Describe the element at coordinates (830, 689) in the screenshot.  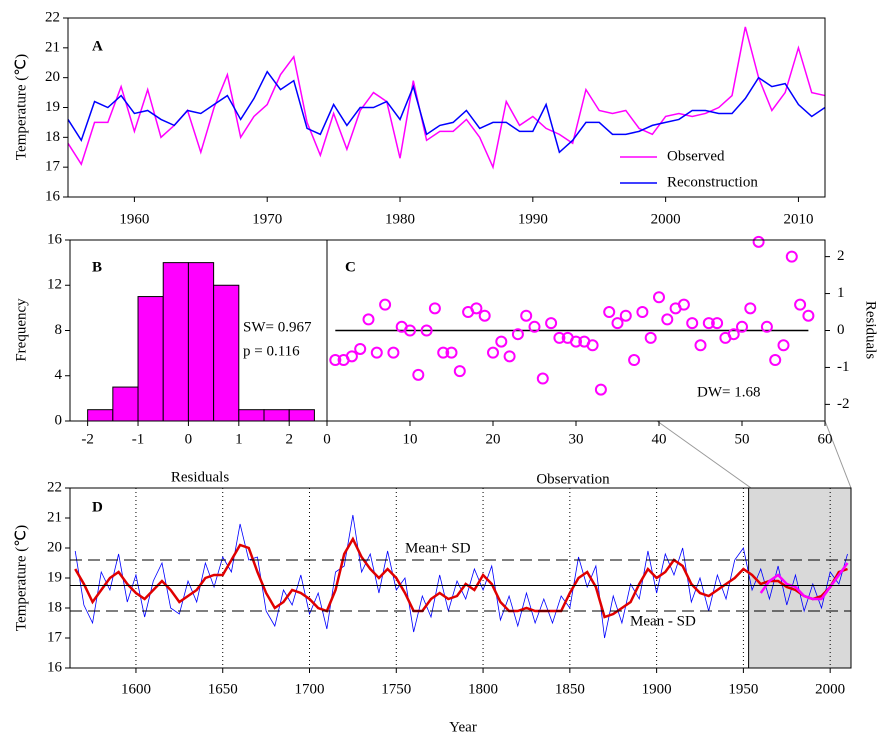
I see `x-tick-label: 2000` at that location.